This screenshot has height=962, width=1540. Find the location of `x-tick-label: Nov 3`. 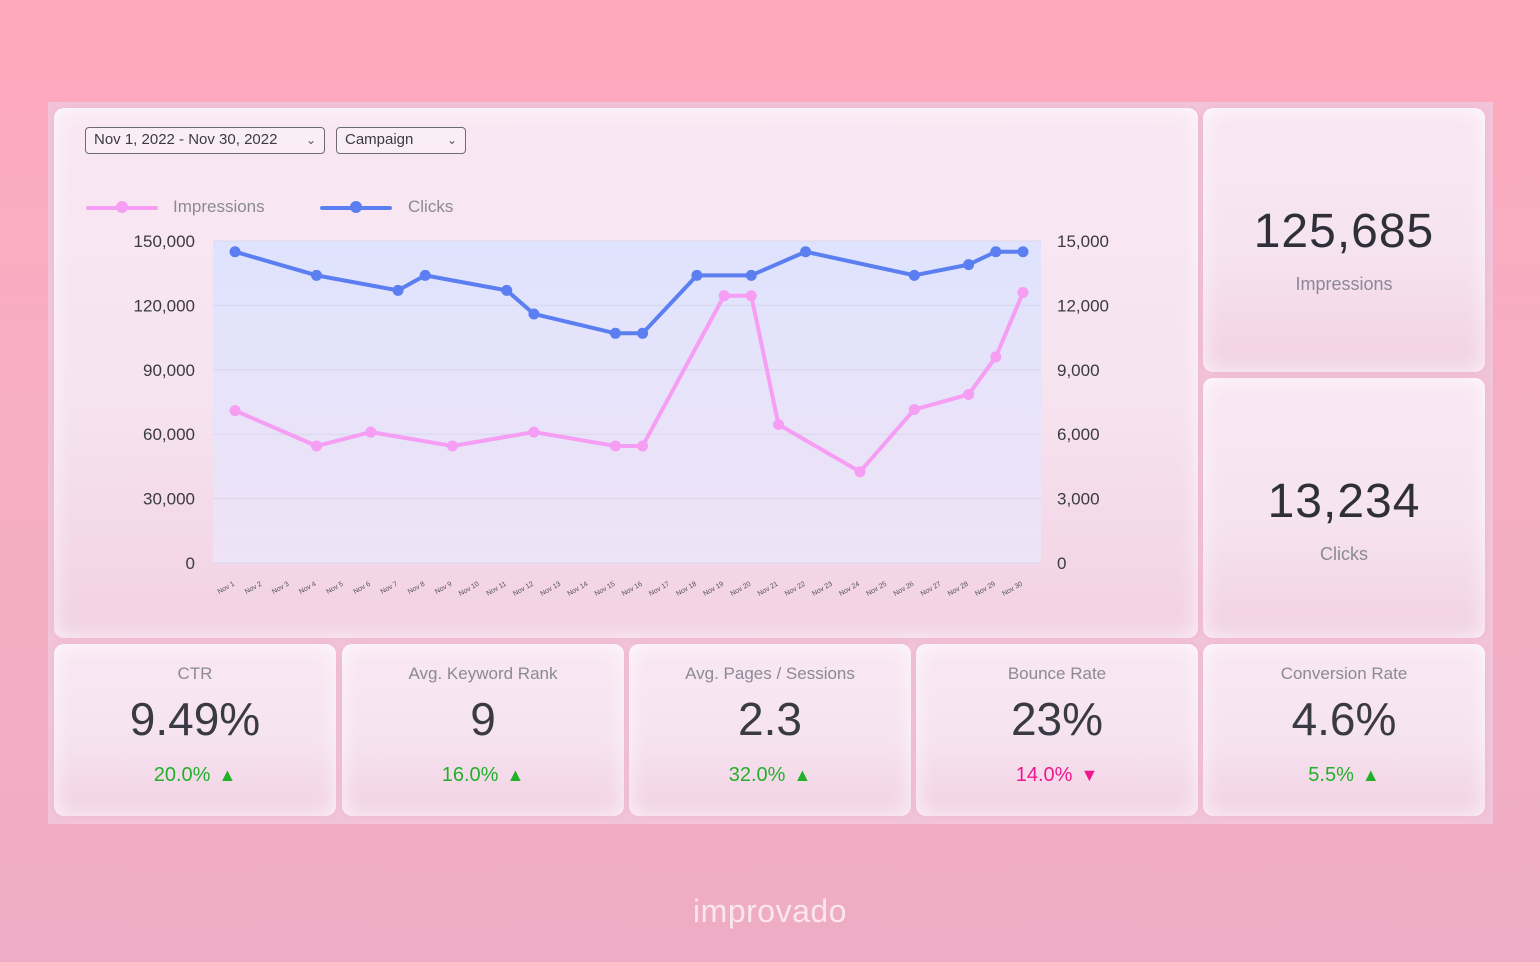

x-tick-label: Nov 3 is located at coordinates (280, 588).